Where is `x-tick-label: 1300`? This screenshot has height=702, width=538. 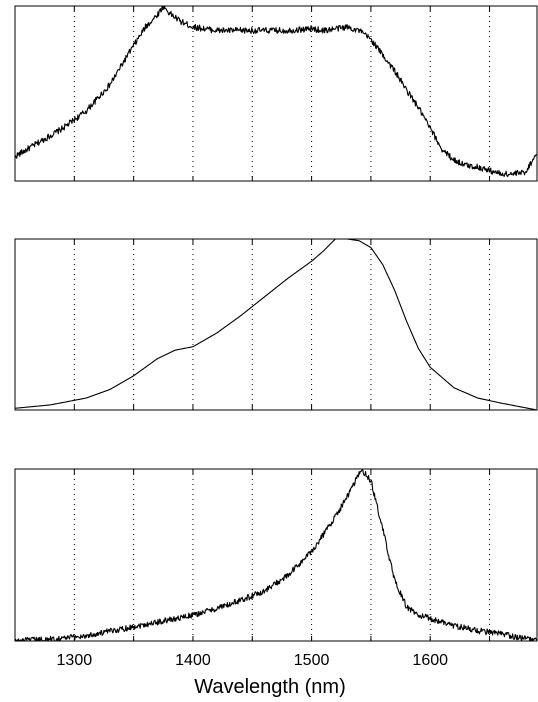
x-tick-label: 1300 is located at coordinates (75, 660).